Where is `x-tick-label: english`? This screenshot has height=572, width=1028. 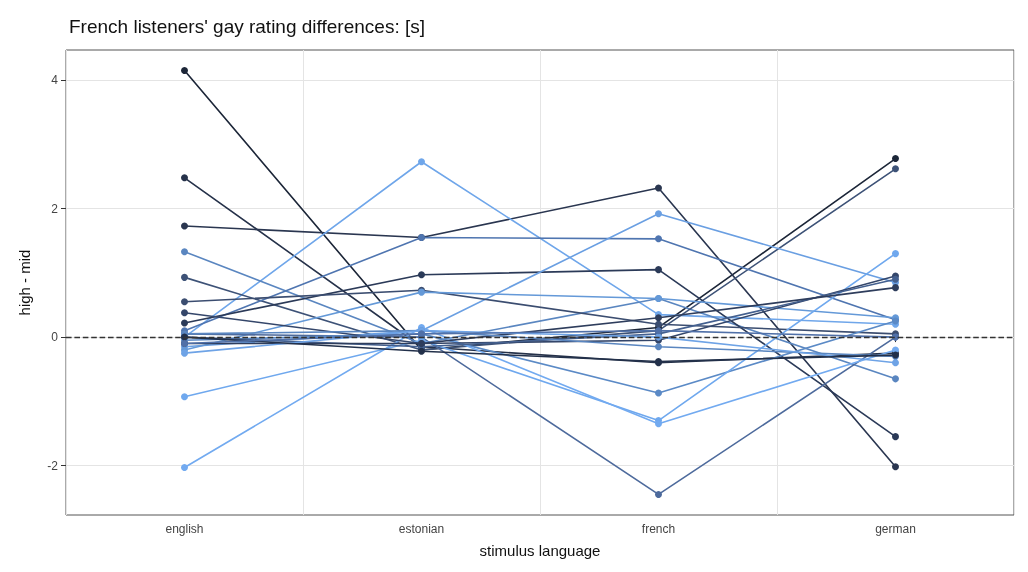
x-tick-label: english is located at coordinates (184, 529).